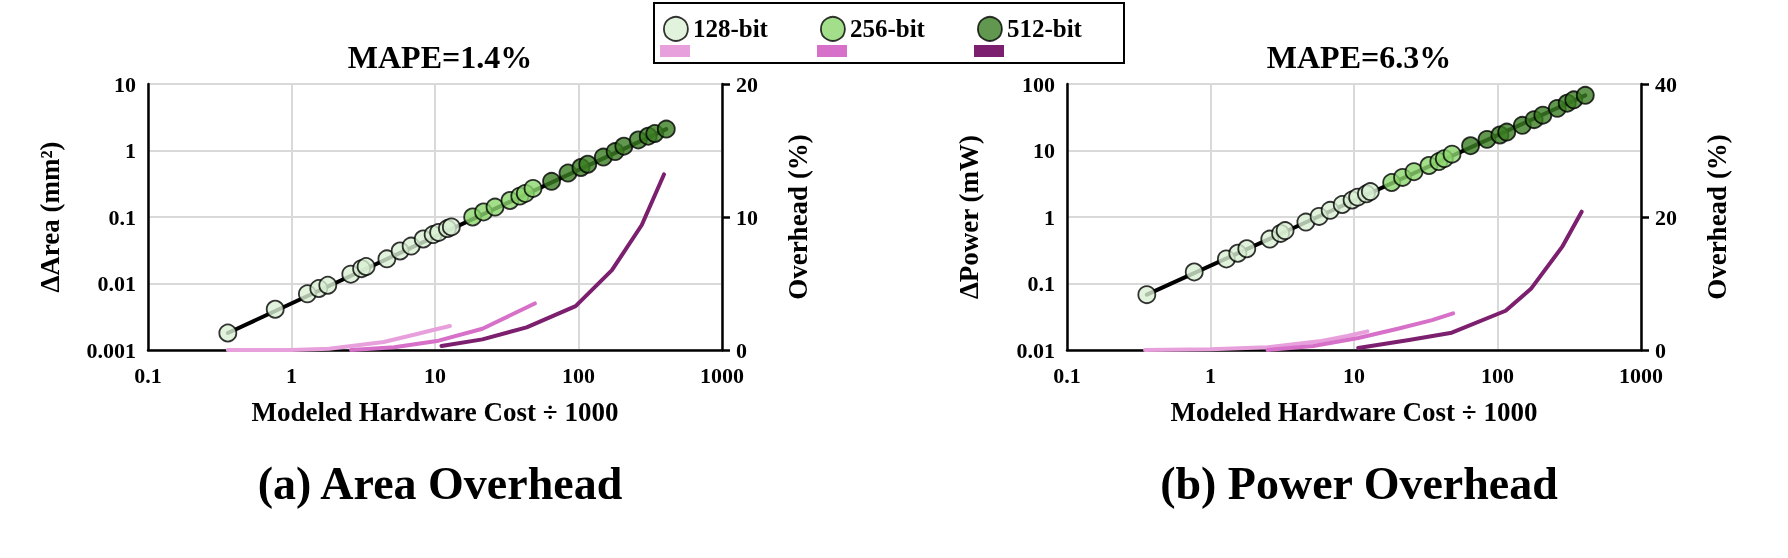  Describe the element at coordinates (1359, 483) in the screenshot. I see `text: (b) Power Overhead` at that location.